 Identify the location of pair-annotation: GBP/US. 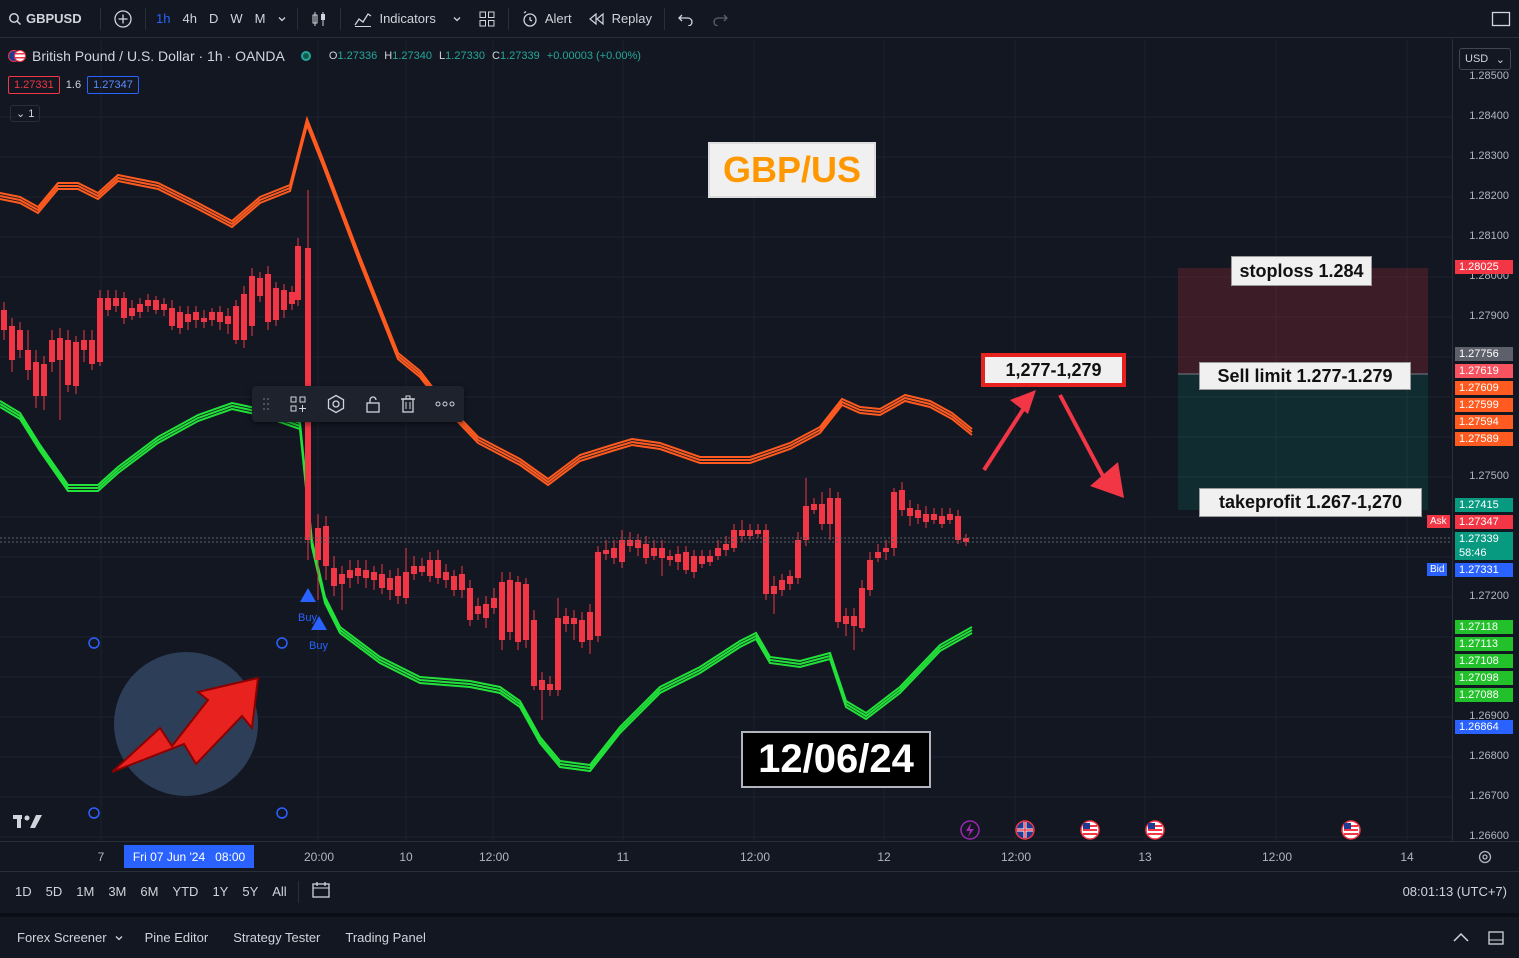
(792, 170).